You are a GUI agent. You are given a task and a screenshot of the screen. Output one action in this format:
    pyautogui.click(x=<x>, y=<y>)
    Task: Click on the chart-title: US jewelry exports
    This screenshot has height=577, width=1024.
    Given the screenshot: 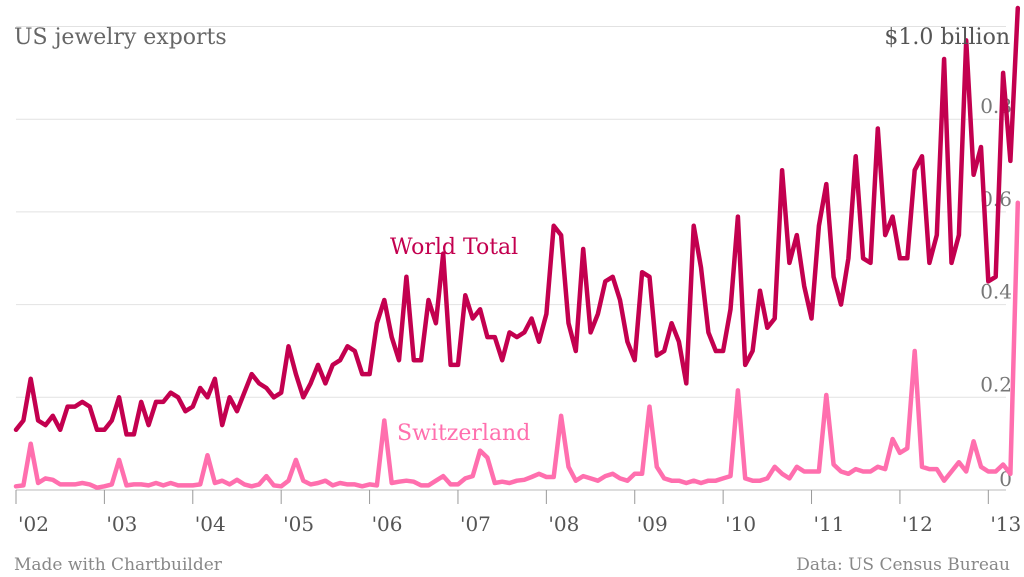 What is the action you would take?
    pyautogui.click(x=120, y=37)
    